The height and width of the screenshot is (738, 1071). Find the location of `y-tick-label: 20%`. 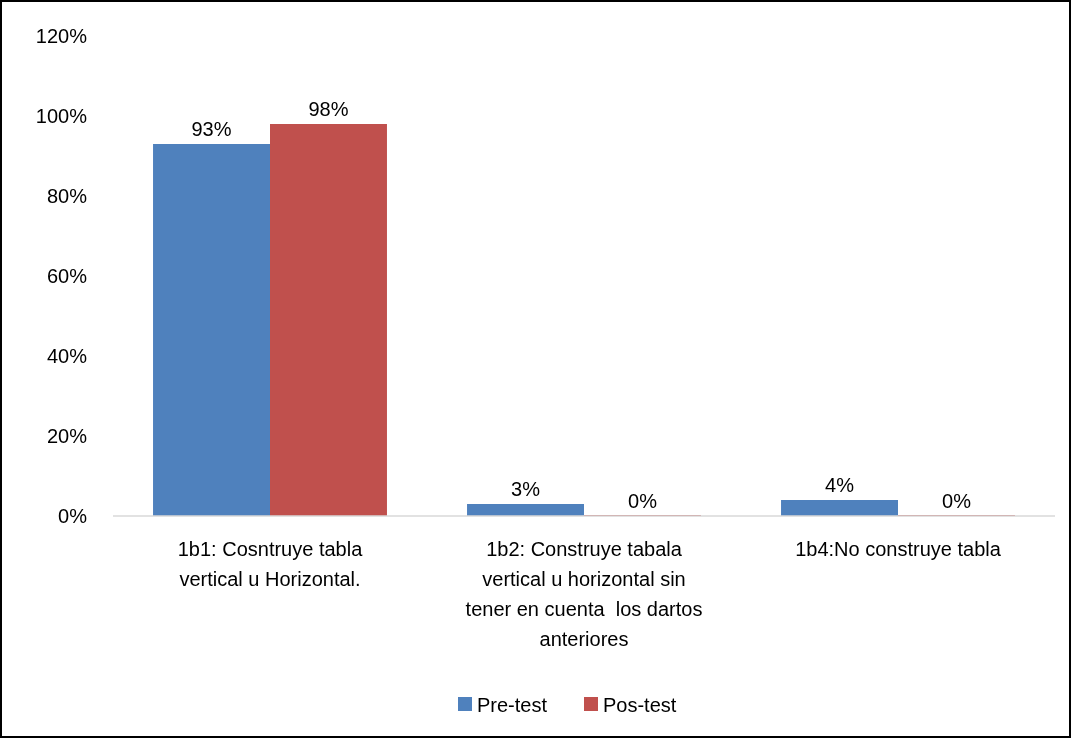

y-tick-label: 20% is located at coordinates (67, 436).